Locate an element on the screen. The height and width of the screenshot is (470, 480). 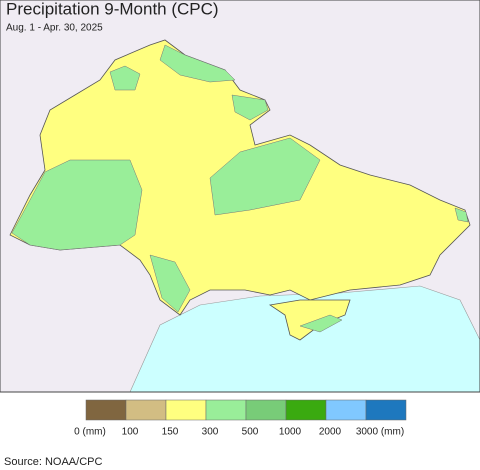
legend: 0 (mm) 100 150 300 500 1000 2000 3000 (mm) is located at coordinates (240, 418).